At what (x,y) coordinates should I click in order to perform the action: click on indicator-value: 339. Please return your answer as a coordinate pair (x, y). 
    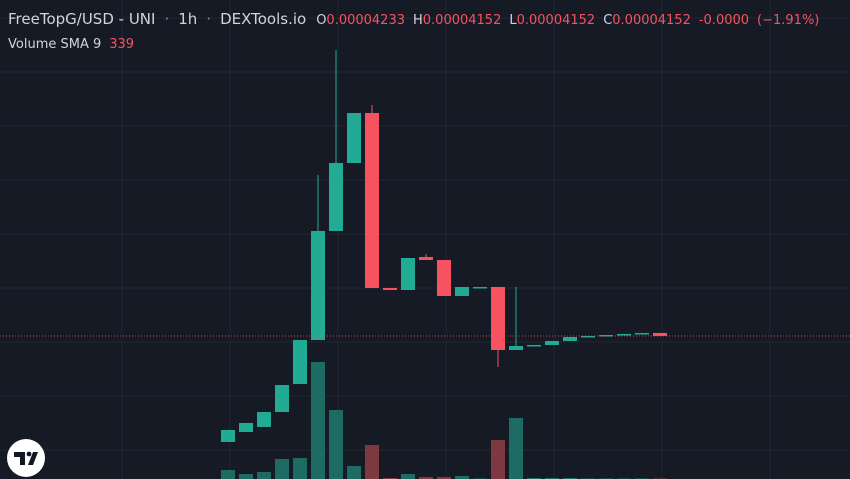
    Looking at the image, I should click on (122, 44).